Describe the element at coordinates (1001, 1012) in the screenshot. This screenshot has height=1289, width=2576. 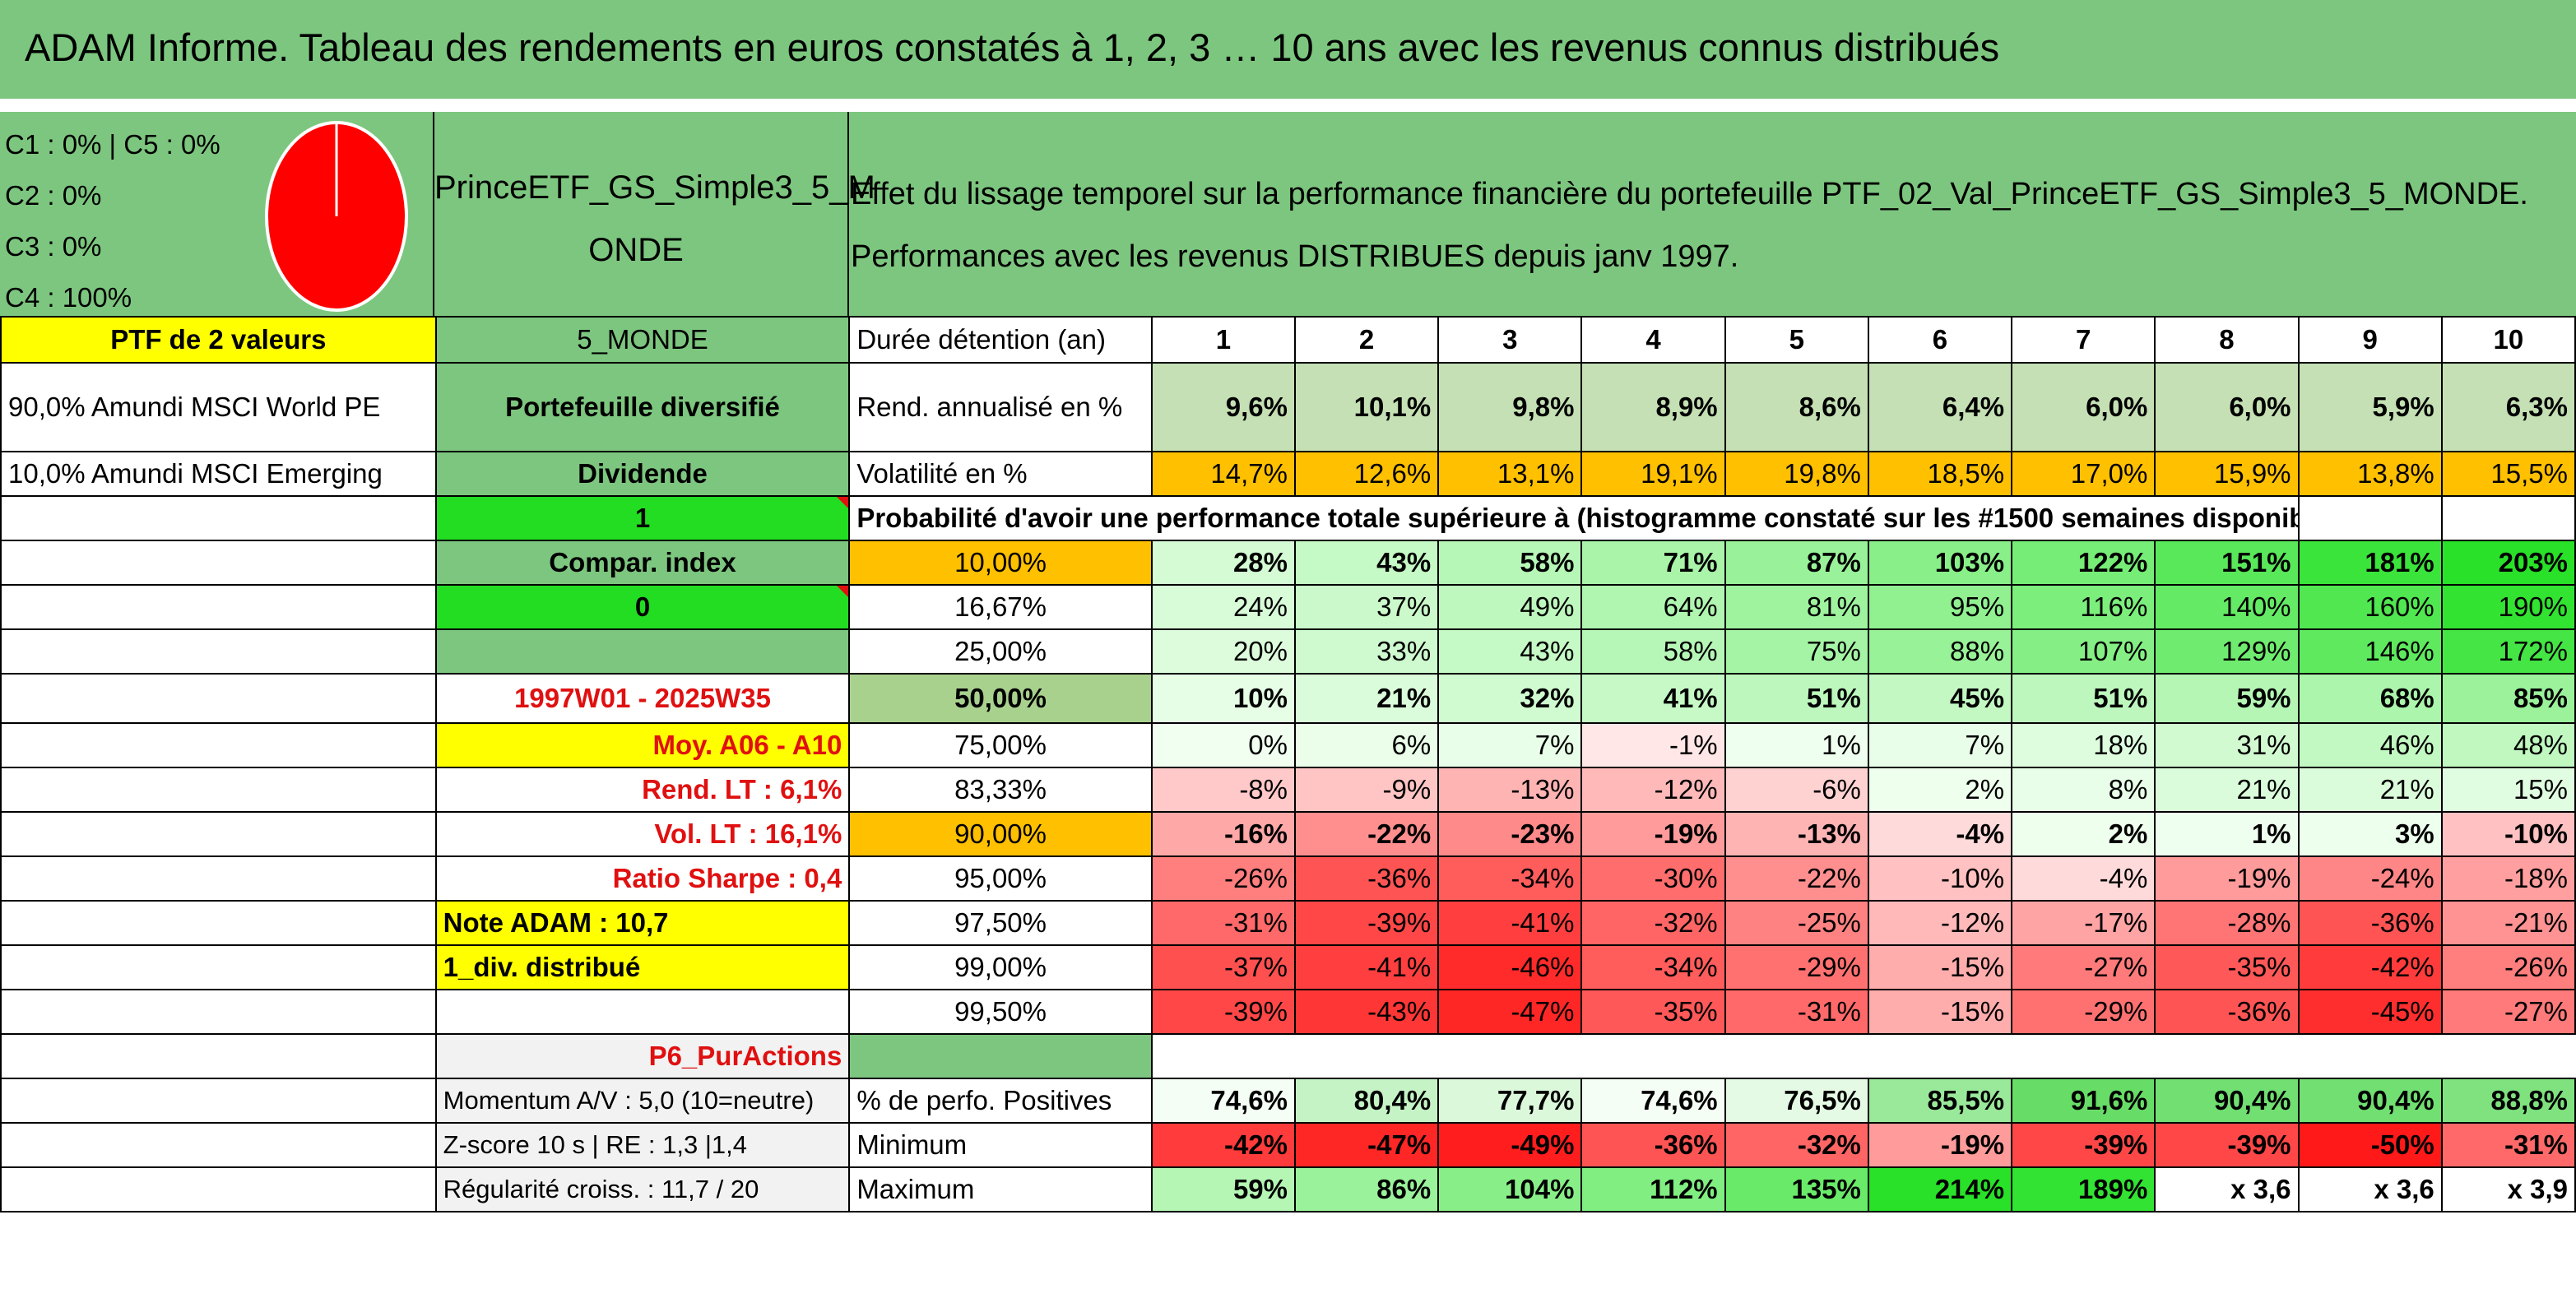
I see `quantile-label: 99,50%` at that location.